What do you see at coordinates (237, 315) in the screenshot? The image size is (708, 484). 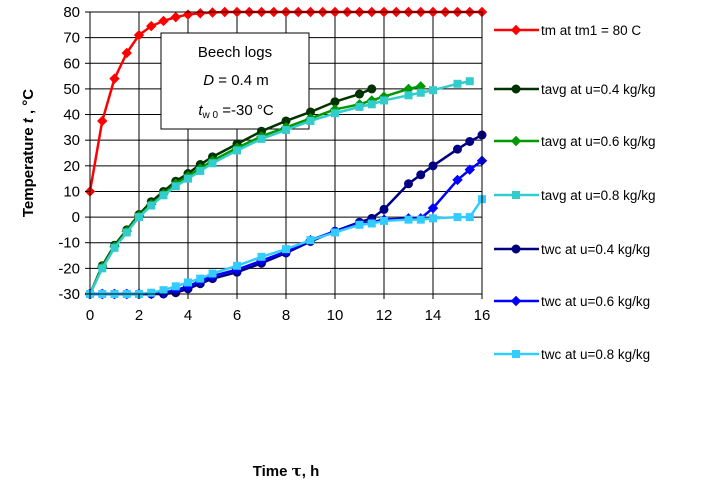 I see `x-tick-label: 6` at bounding box center [237, 315].